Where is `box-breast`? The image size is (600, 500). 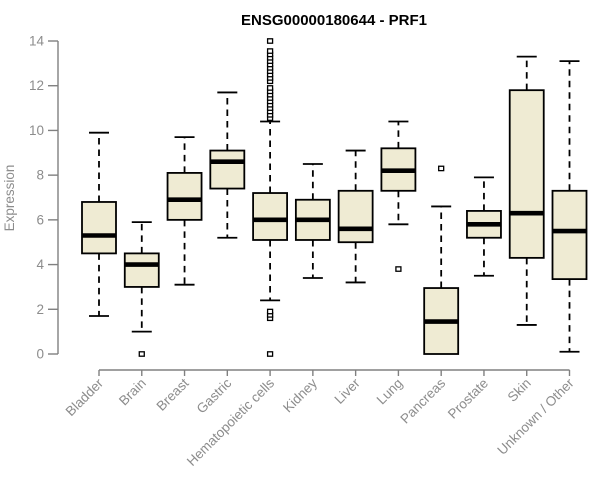
box-breast is located at coordinates (184, 196).